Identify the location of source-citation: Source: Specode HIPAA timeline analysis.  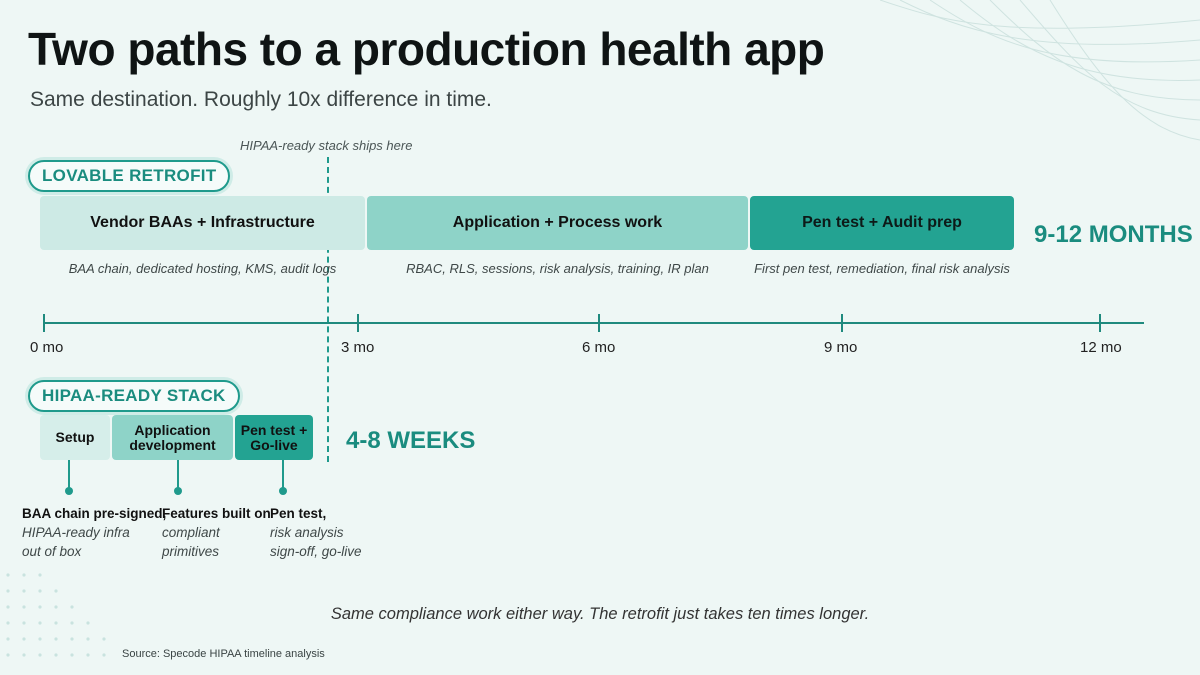
(223, 654).